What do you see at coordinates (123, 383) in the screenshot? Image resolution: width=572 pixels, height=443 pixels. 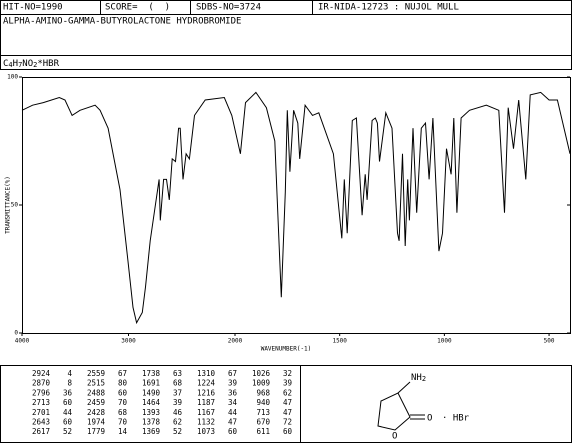 I see `peak-transmittance: 80` at bounding box center [123, 383].